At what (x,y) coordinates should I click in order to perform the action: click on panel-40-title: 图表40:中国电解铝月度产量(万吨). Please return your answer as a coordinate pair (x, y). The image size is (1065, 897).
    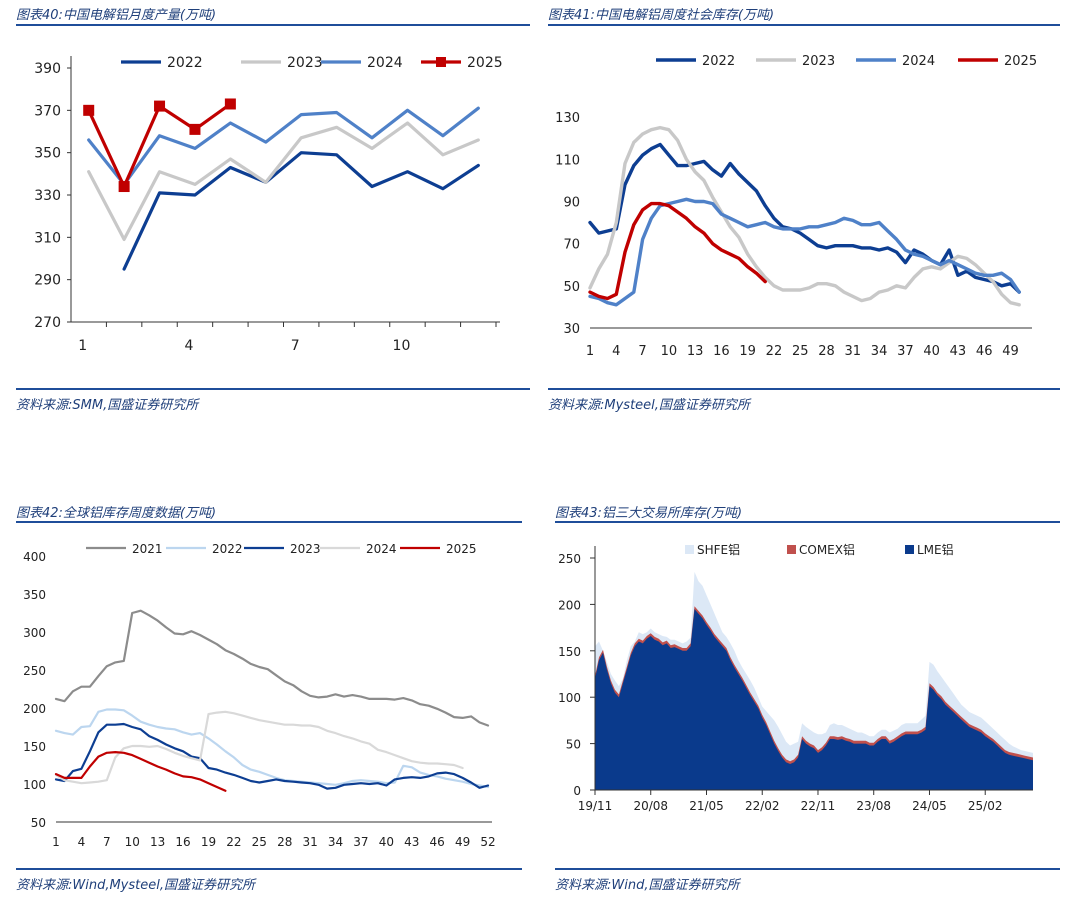
    Looking at the image, I should click on (116, 15).